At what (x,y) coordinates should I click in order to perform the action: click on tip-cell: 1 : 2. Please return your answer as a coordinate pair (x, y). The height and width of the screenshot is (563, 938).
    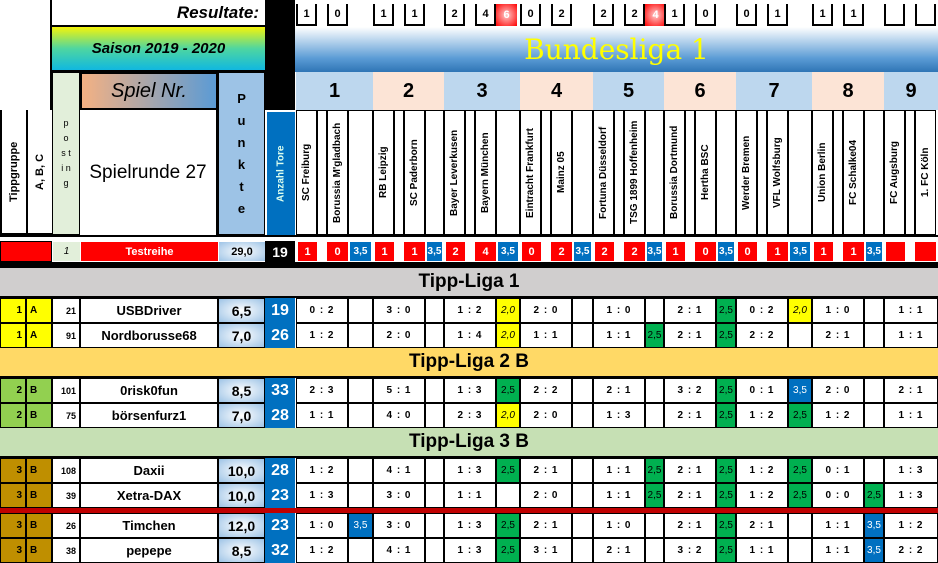
    Looking at the image, I should click on (322, 470).